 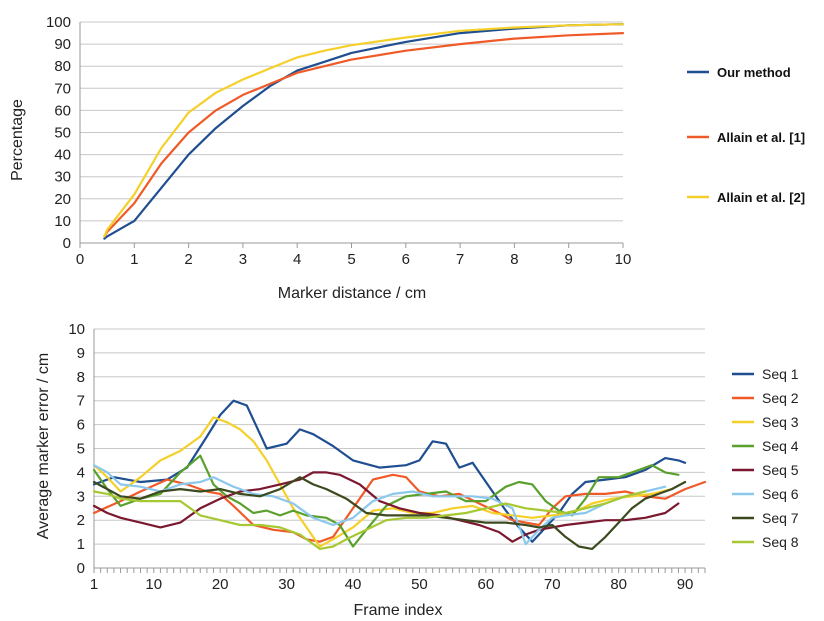 What do you see at coordinates (62, 177) in the screenshot?
I see `y-tick-label: 30` at bounding box center [62, 177].